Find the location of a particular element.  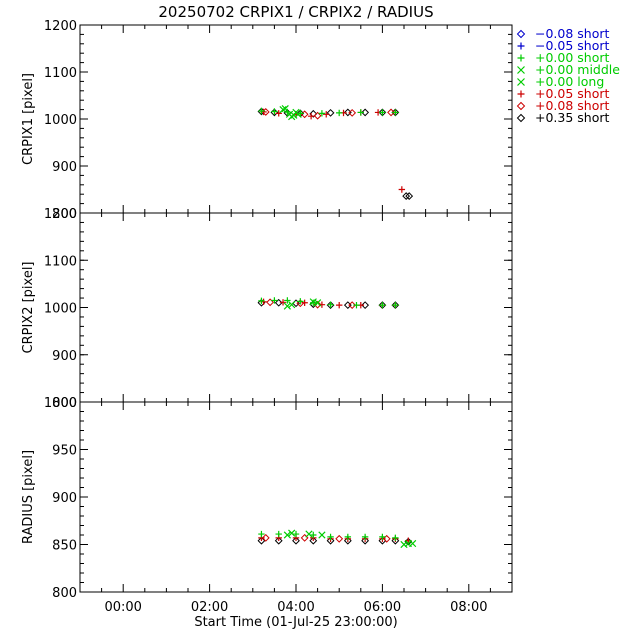

x-axis-label: Start Time (01-Jul-25 23:00:00) is located at coordinates (295, 622).